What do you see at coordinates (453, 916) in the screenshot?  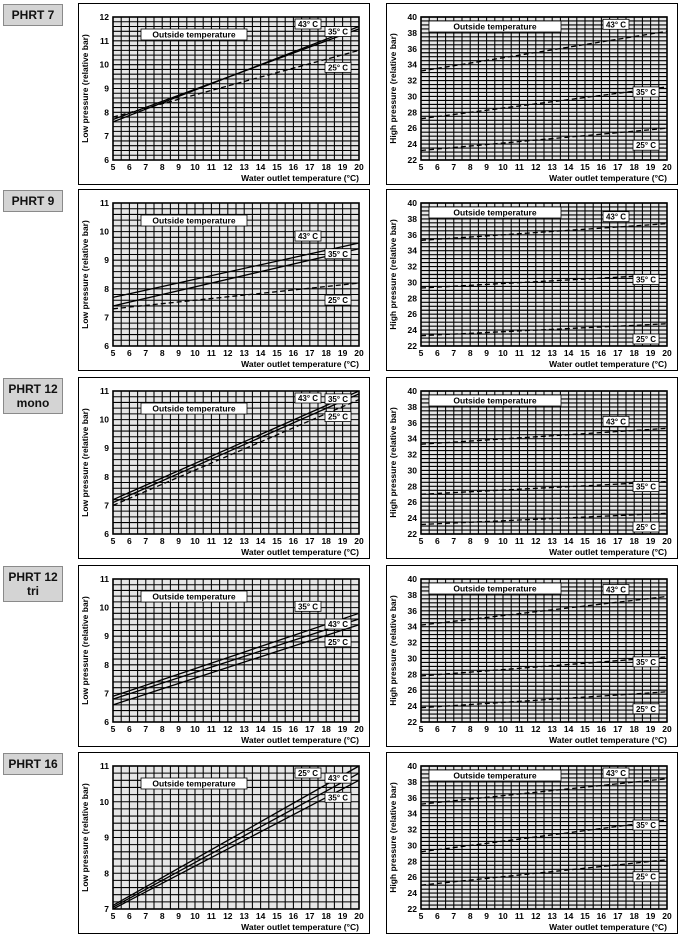 I see `x-tick-label: 7` at bounding box center [453, 916].